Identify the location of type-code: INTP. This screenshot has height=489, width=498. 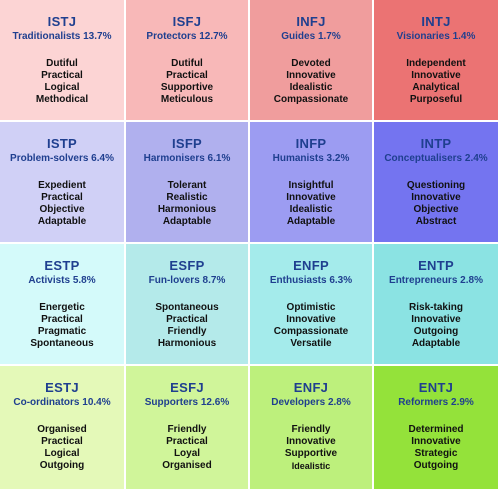
(436, 143).